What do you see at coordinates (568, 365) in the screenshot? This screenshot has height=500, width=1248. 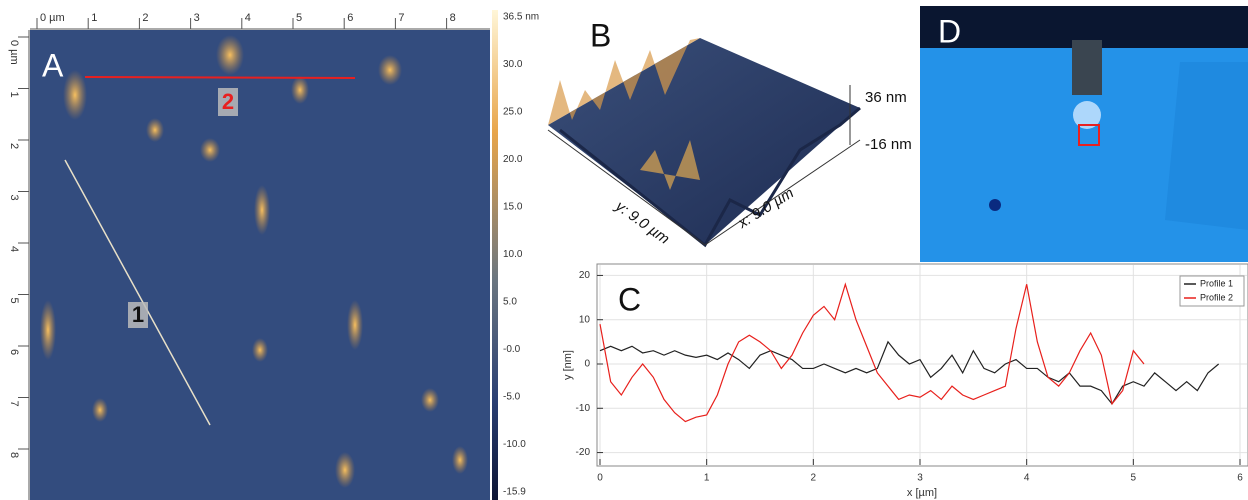 I see `y-axis-label: y [nm]` at bounding box center [568, 365].